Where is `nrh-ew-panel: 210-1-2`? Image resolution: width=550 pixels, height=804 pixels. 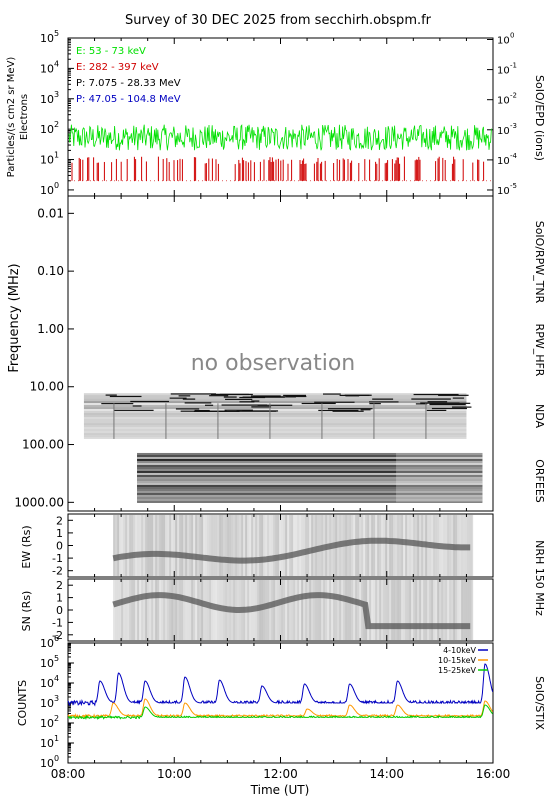
nrh-ew-panel: 210-1-2 is located at coordinates (263, 546).